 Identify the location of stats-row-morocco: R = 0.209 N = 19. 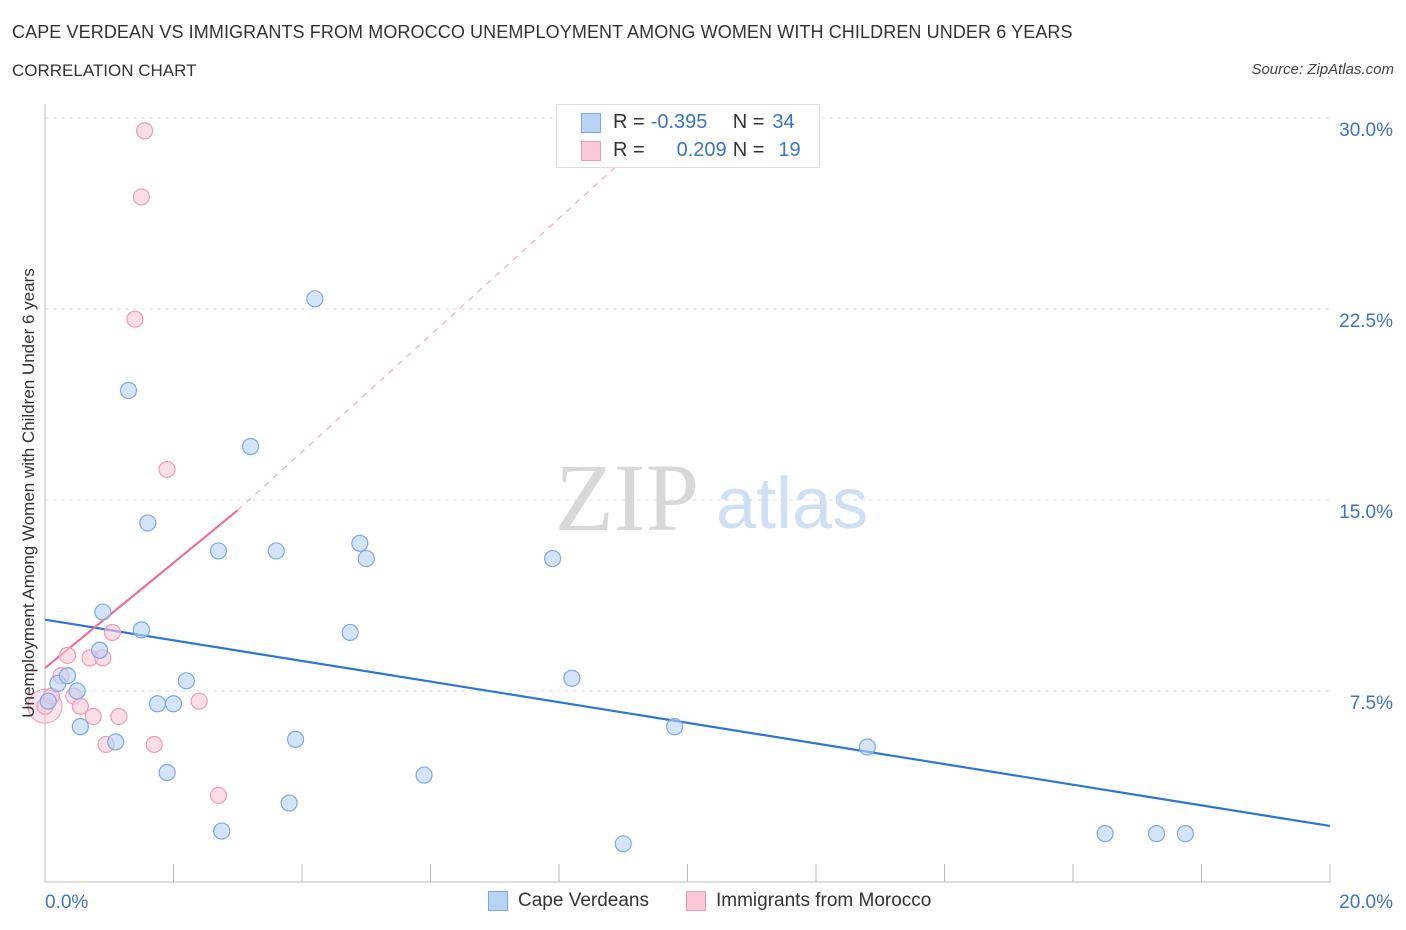
(691, 150).